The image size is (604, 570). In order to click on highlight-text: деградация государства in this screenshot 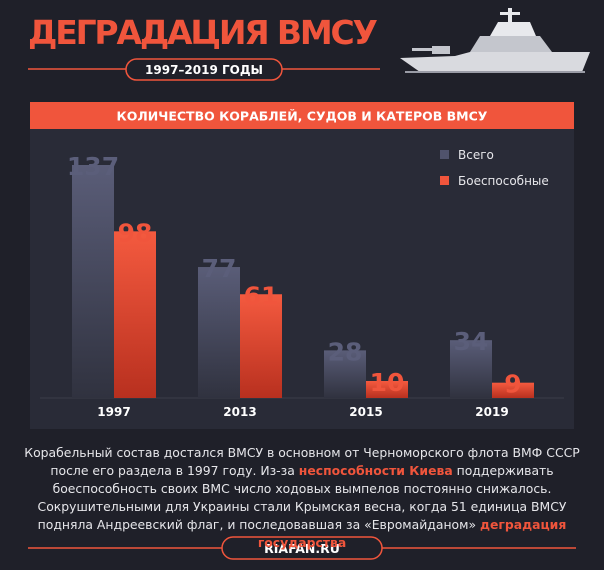, I will do `click(412, 533)`.